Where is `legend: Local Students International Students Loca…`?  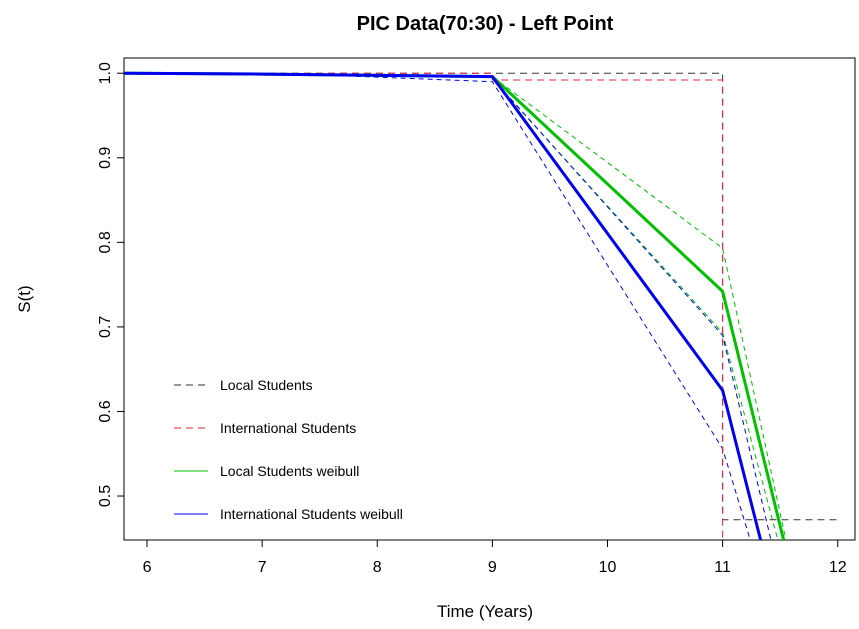 legend: Local Students International Students Loca… is located at coordinates (288, 449).